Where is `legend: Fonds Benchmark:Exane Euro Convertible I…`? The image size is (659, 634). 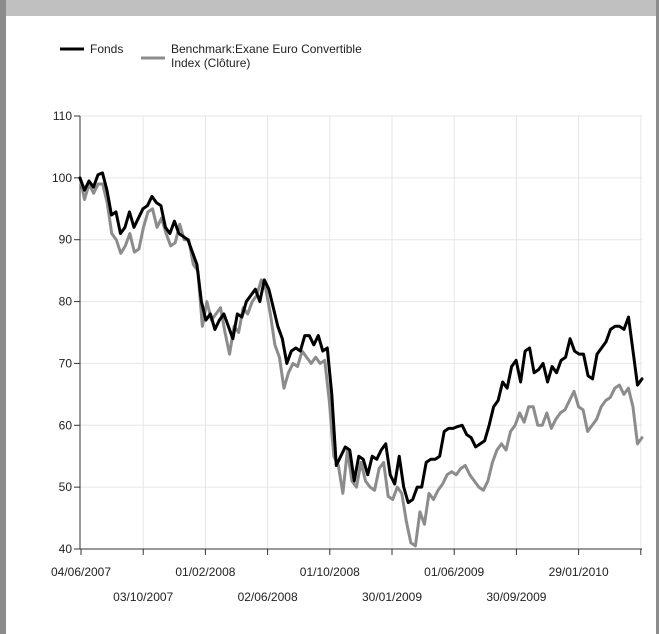
legend: Fonds Benchmark:Exane Euro Convertible I… is located at coordinates (212, 56).